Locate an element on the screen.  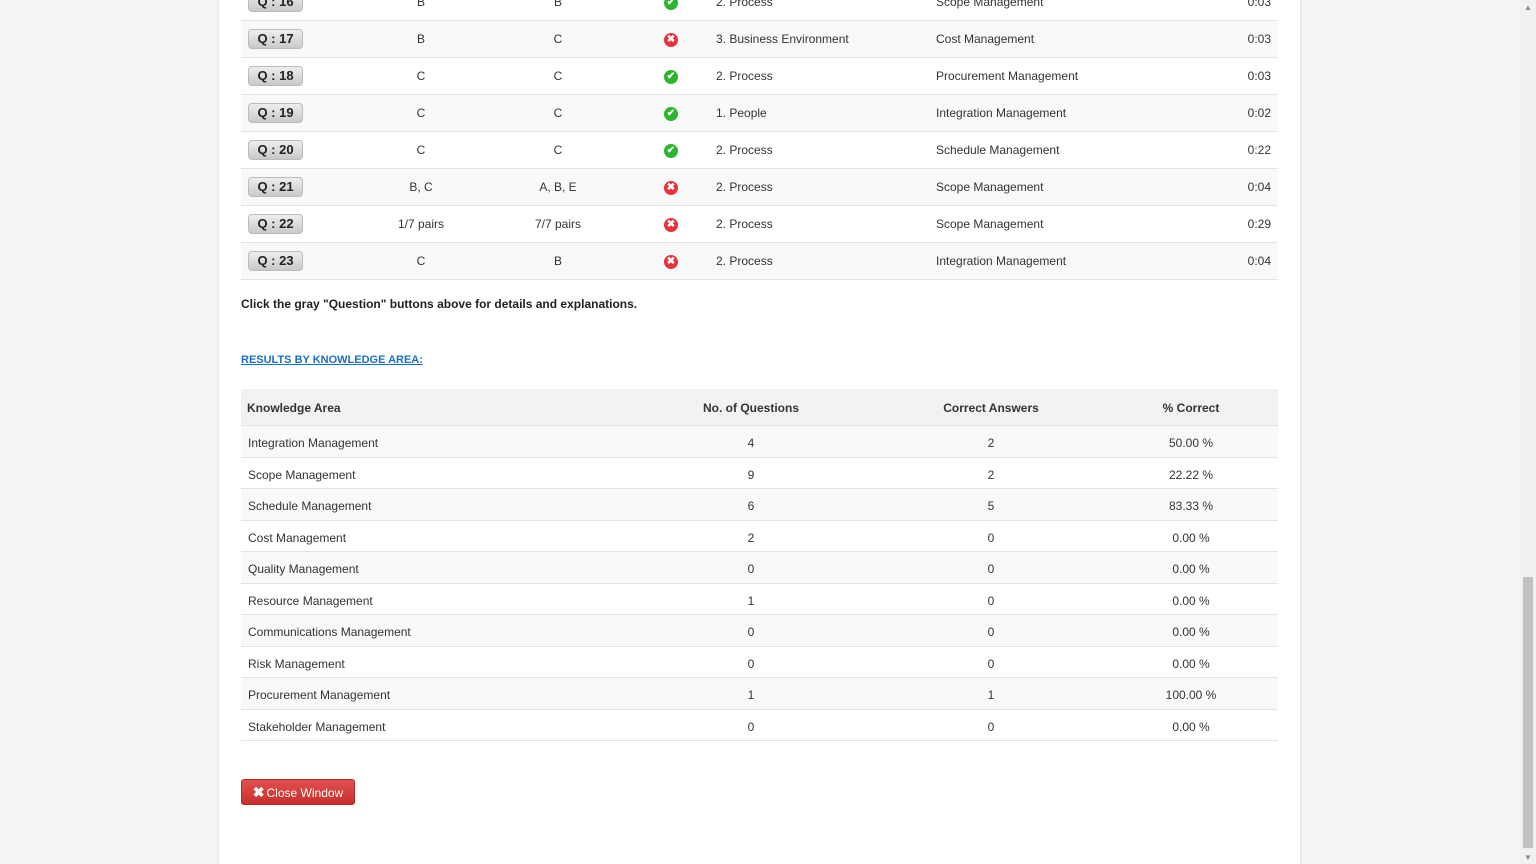
question-button: Q : 17 is located at coordinates (275, 39).